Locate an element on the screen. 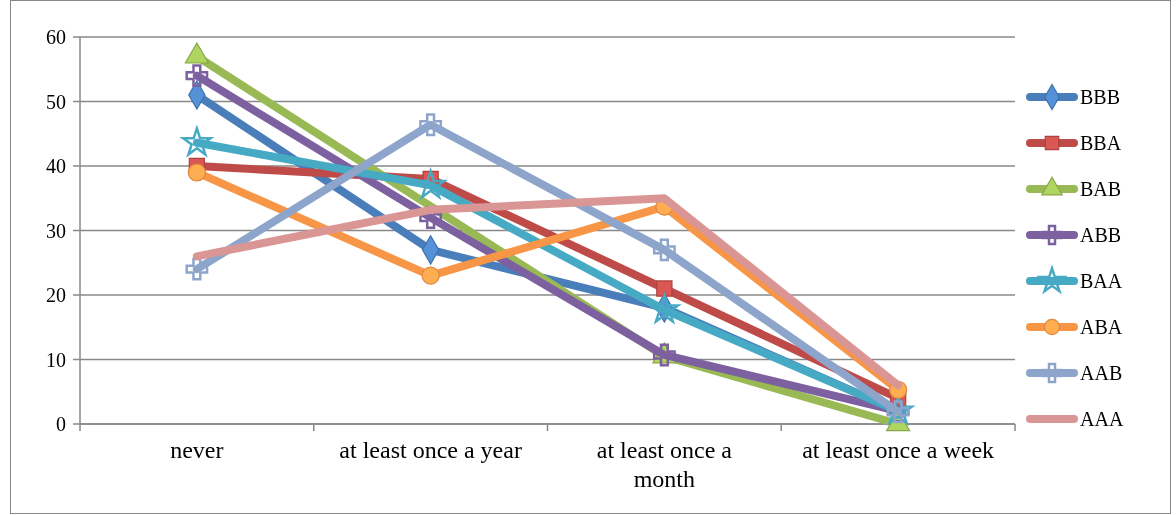 The image size is (1176, 515). x-tick-label: never is located at coordinates (197, 450).